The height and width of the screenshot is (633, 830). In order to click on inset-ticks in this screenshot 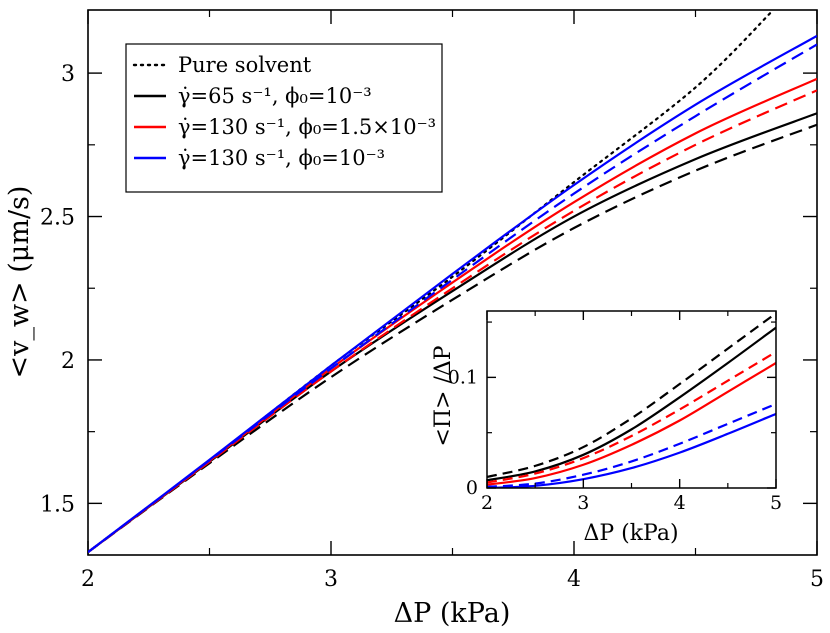, I will do `click(631, 400)`.